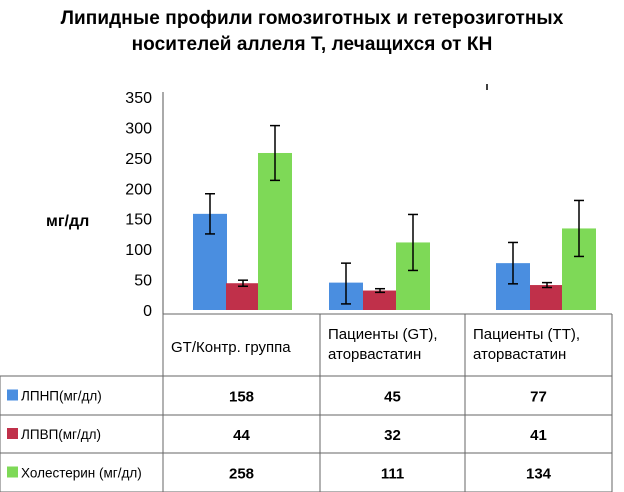 The height and width of the screenshot is (492, 624). Describe the element at coordinates (231, 347) in the screenshot. I see `category-label: GT/Контр. группа` at that location.